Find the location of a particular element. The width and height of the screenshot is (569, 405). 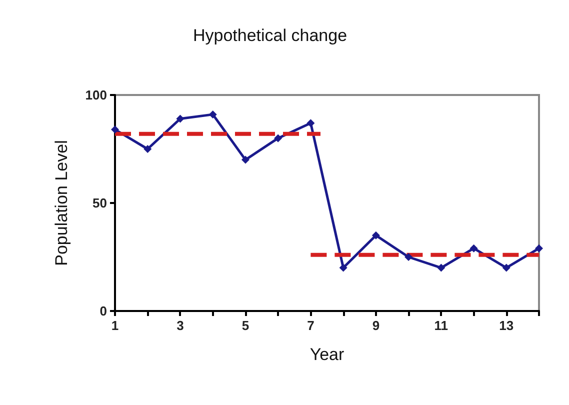

x-tick-label: 1 is located at coordinates (115, 325).